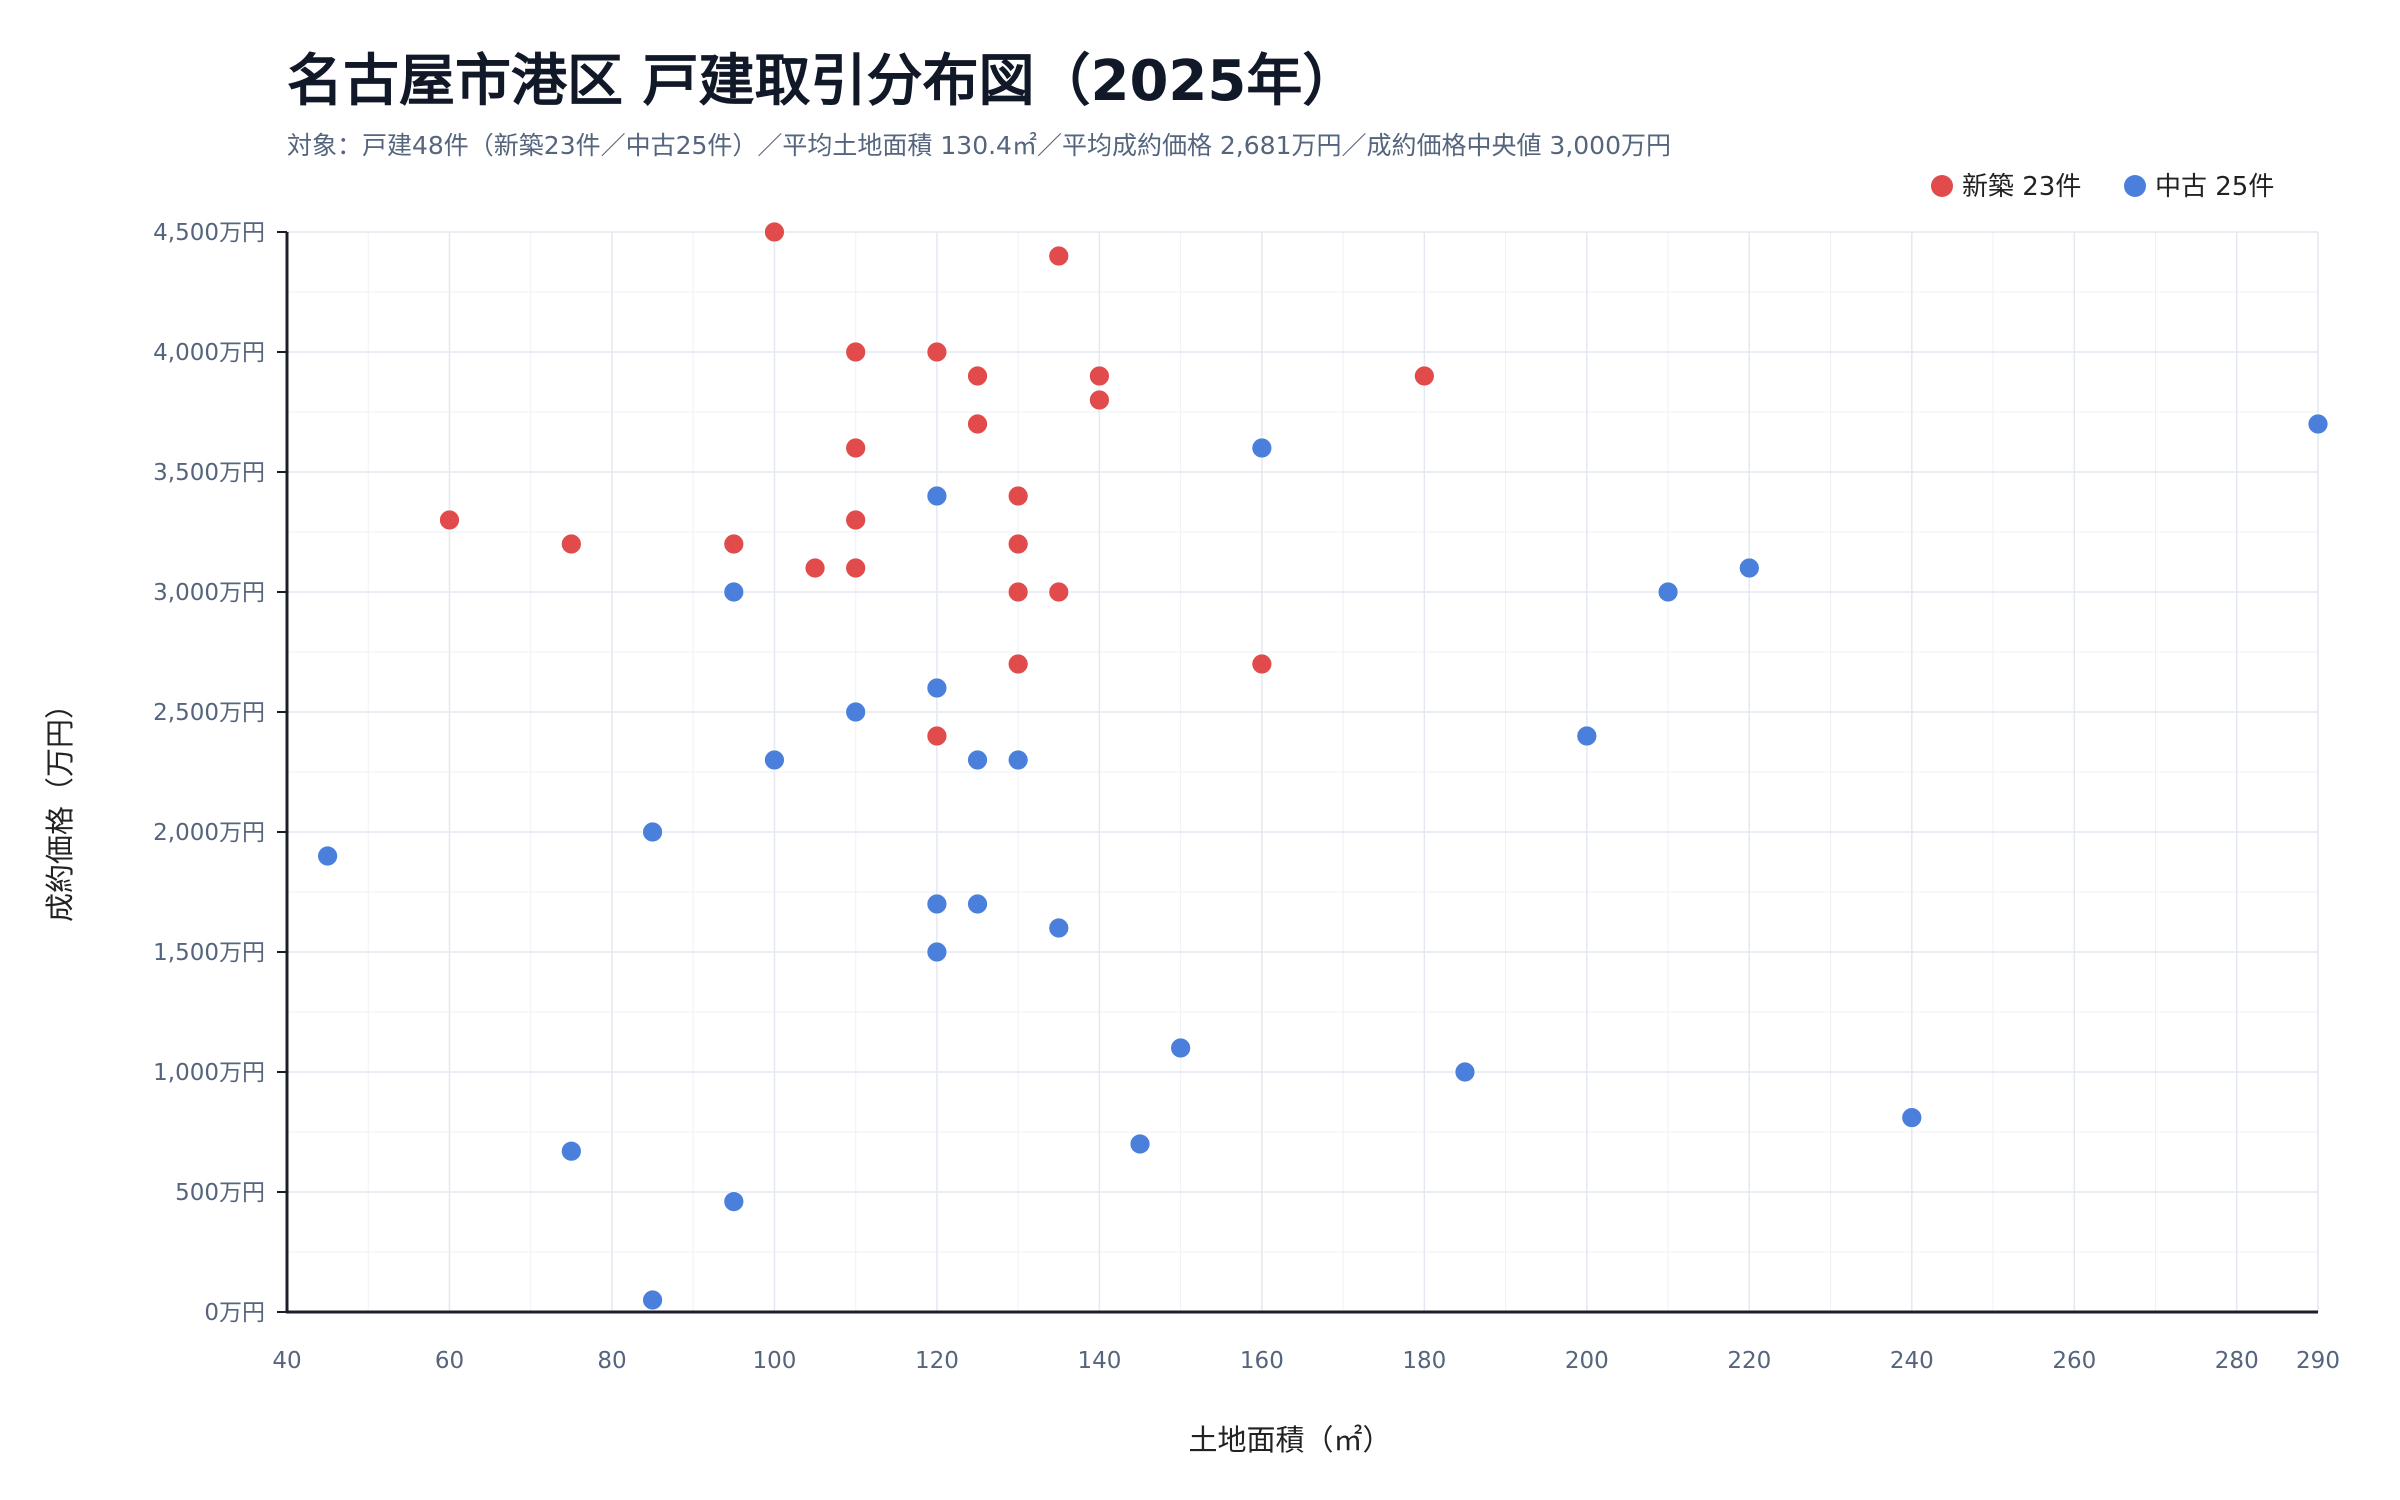 This screenshot has width=2400, height=1500. What do you see at coordinates (449, 1361) in the screenshot?
I see `x-tick-label: 60` at bounding box center [449, 1361].